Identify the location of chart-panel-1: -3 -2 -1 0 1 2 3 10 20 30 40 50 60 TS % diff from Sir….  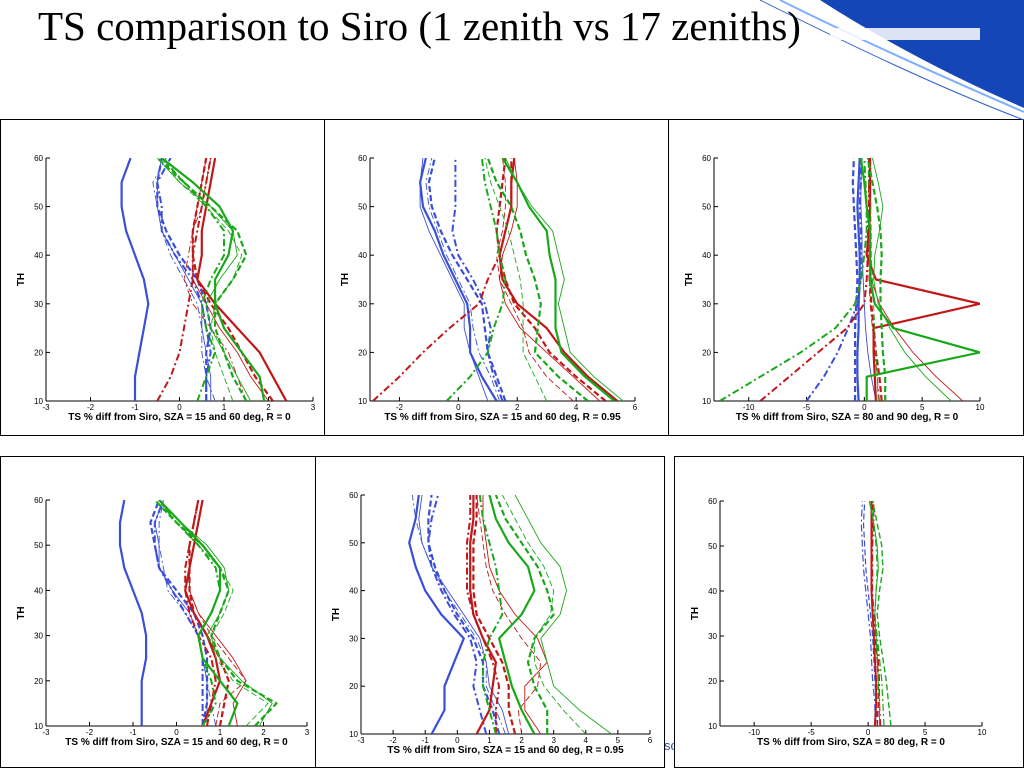
(162, 277).